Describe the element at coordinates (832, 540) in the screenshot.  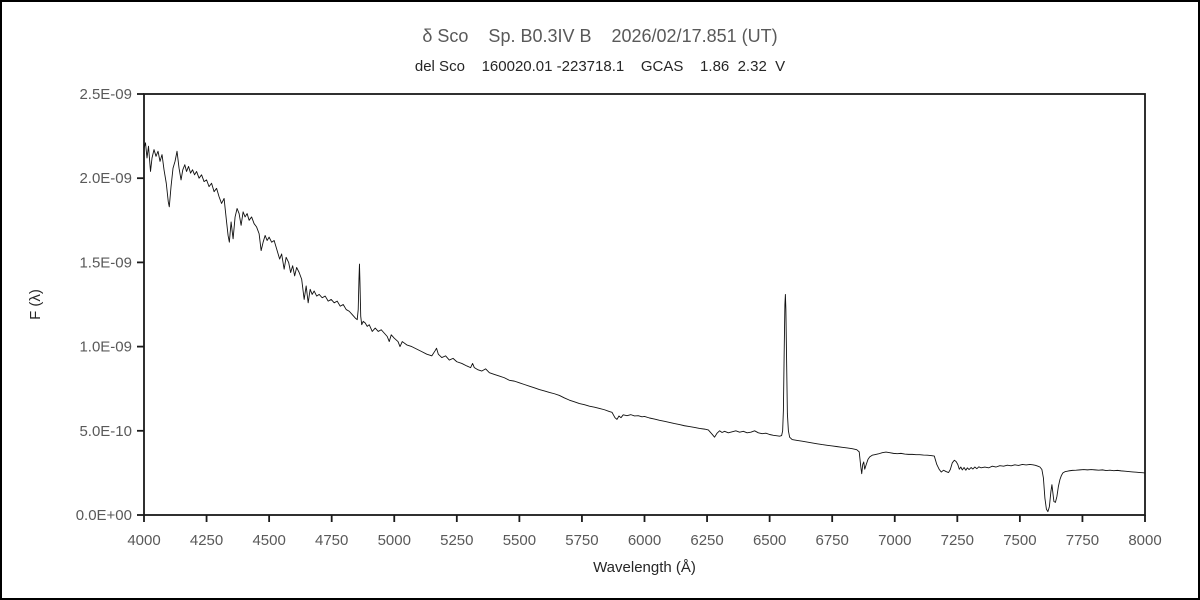
I see `x-tick-label: 6750` at that location.